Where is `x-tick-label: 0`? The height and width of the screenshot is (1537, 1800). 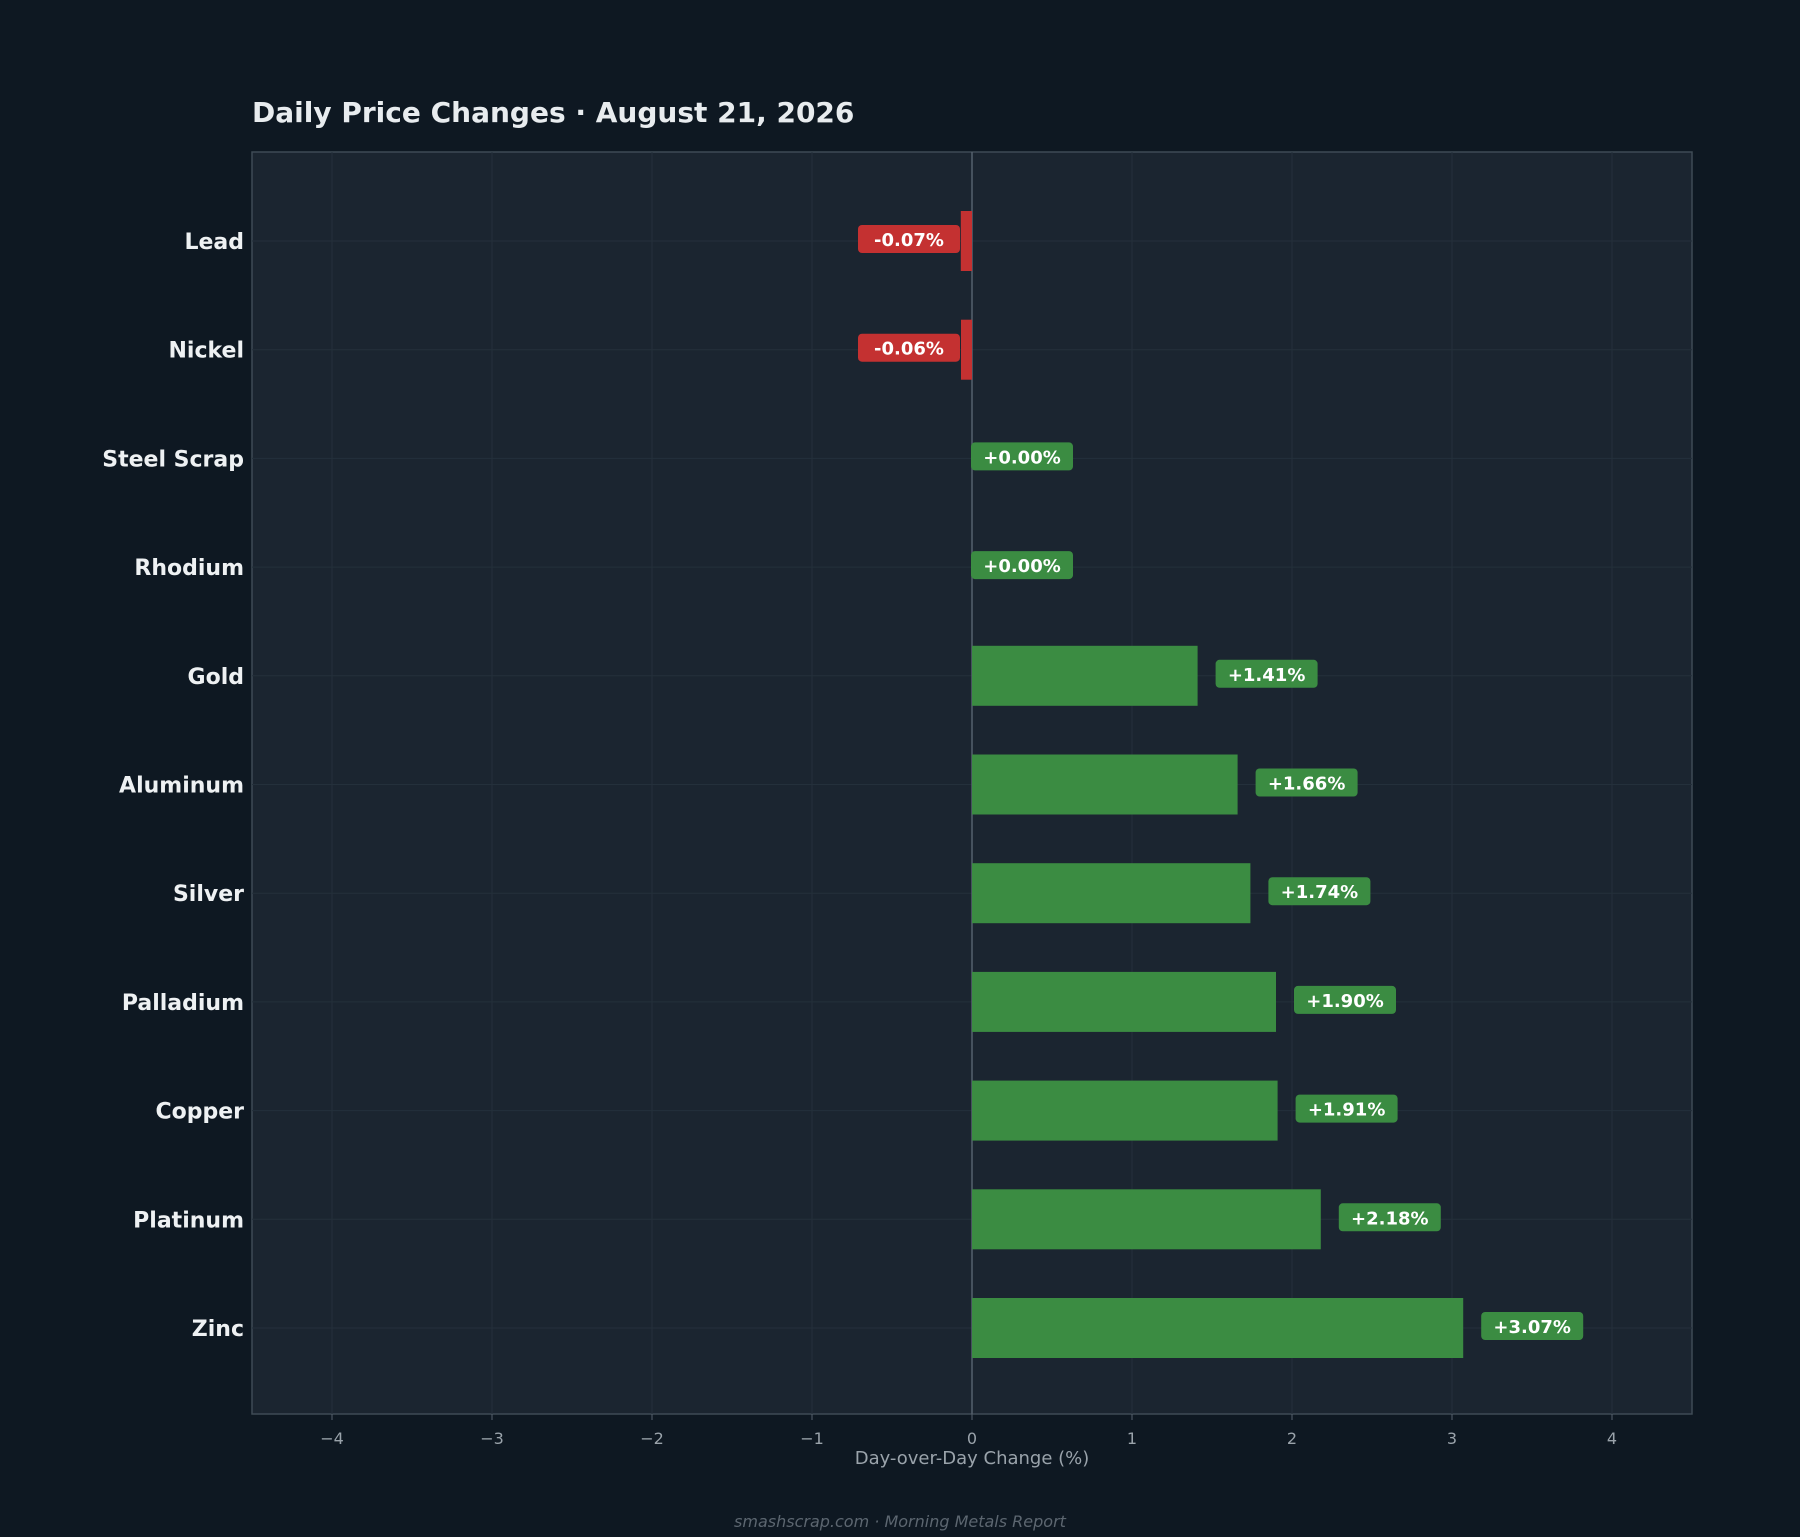
x-tick-label: 0 is located at coordinates (972, 1438).